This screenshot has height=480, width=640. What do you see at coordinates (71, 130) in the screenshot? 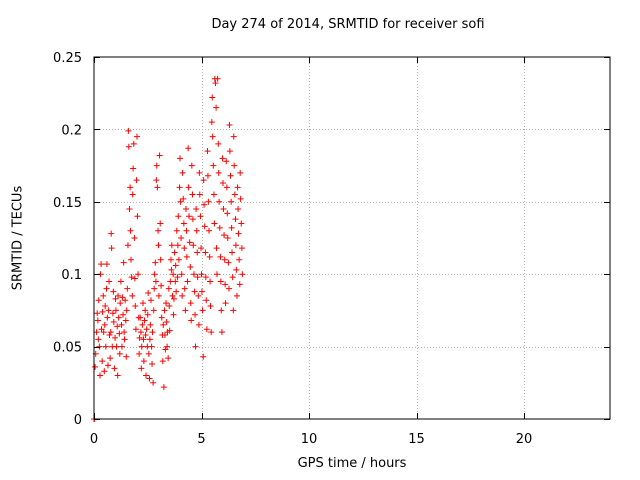
I see `y-tick-label: 0.2` at bounding box center [71, 130].